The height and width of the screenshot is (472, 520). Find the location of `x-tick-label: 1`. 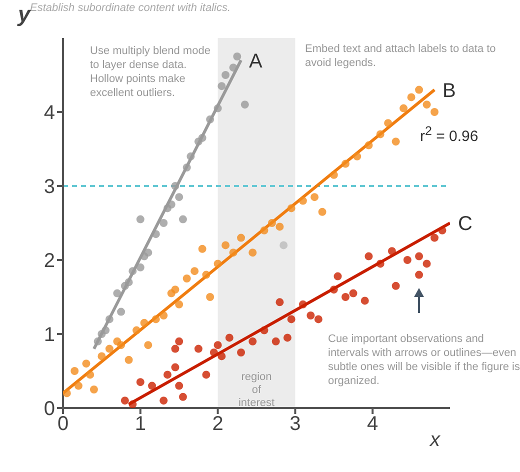

x-tick-label: 1 is located at coordinates (140, 424).